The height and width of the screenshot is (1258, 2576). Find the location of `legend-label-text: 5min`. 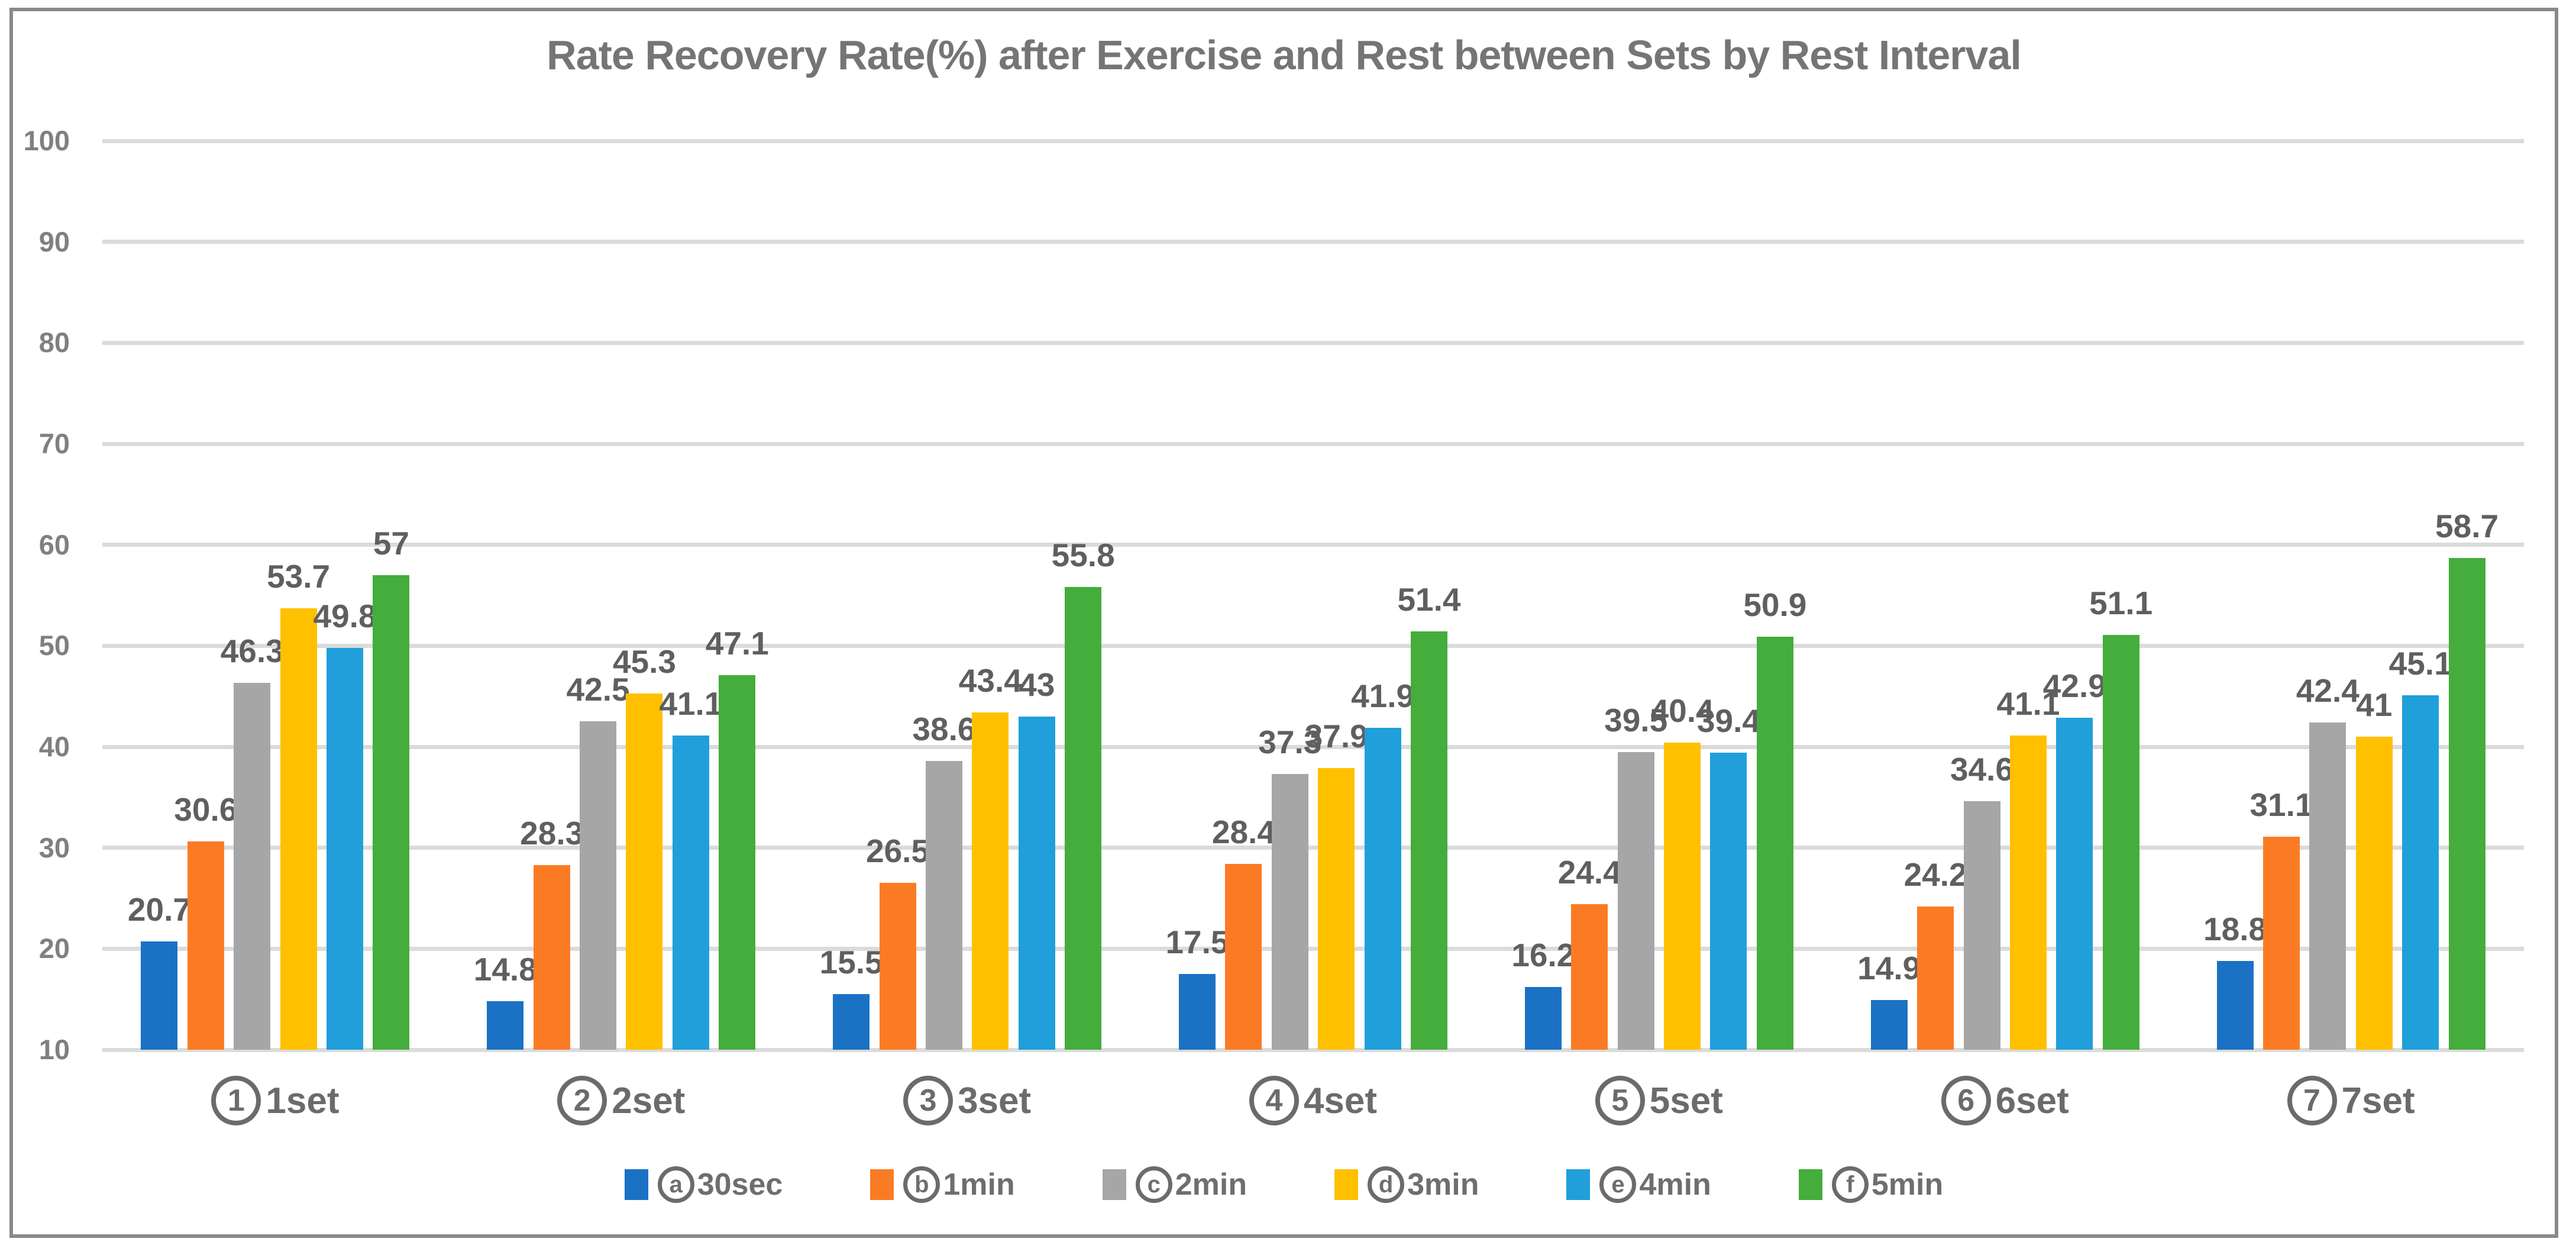

legend-label-text: 5min is located at coordinates (1907, 1184).